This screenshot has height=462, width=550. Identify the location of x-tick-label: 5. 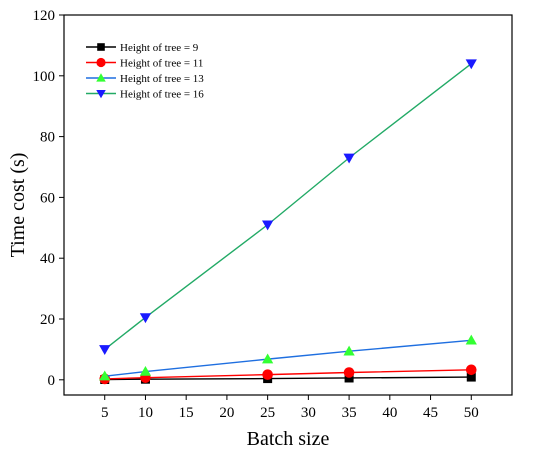
(105, 413).